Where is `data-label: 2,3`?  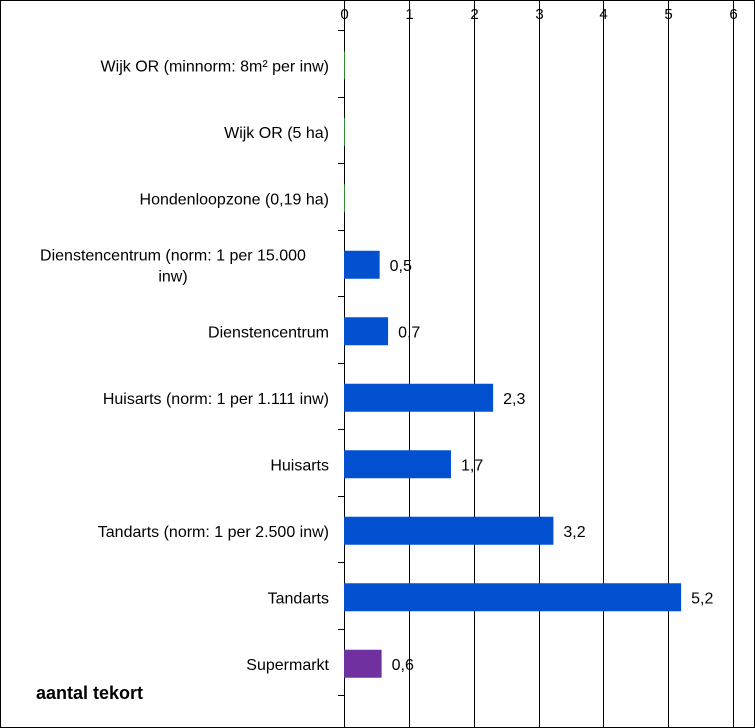
data-label: 2,3 is located at coordinates (514, 399).